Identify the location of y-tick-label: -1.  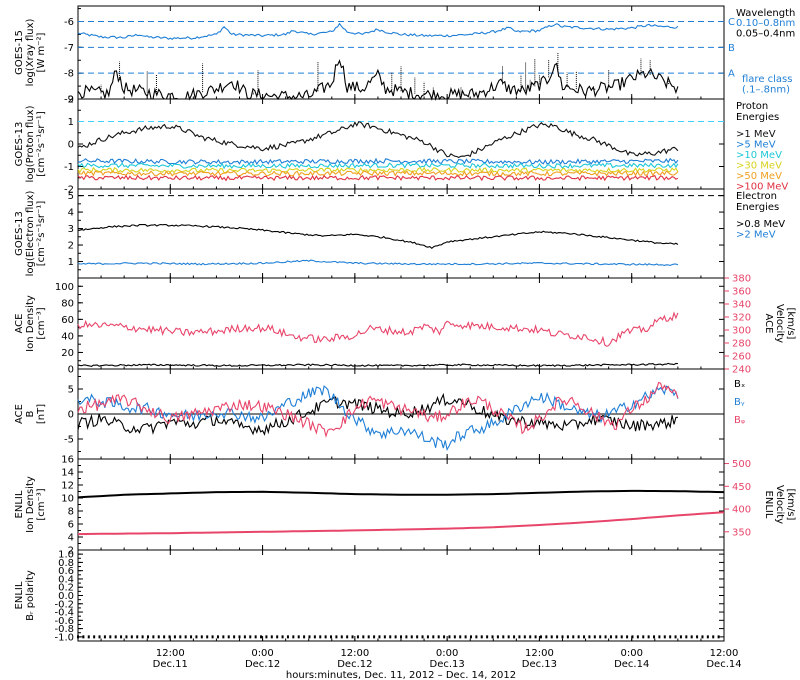
(69, 167).